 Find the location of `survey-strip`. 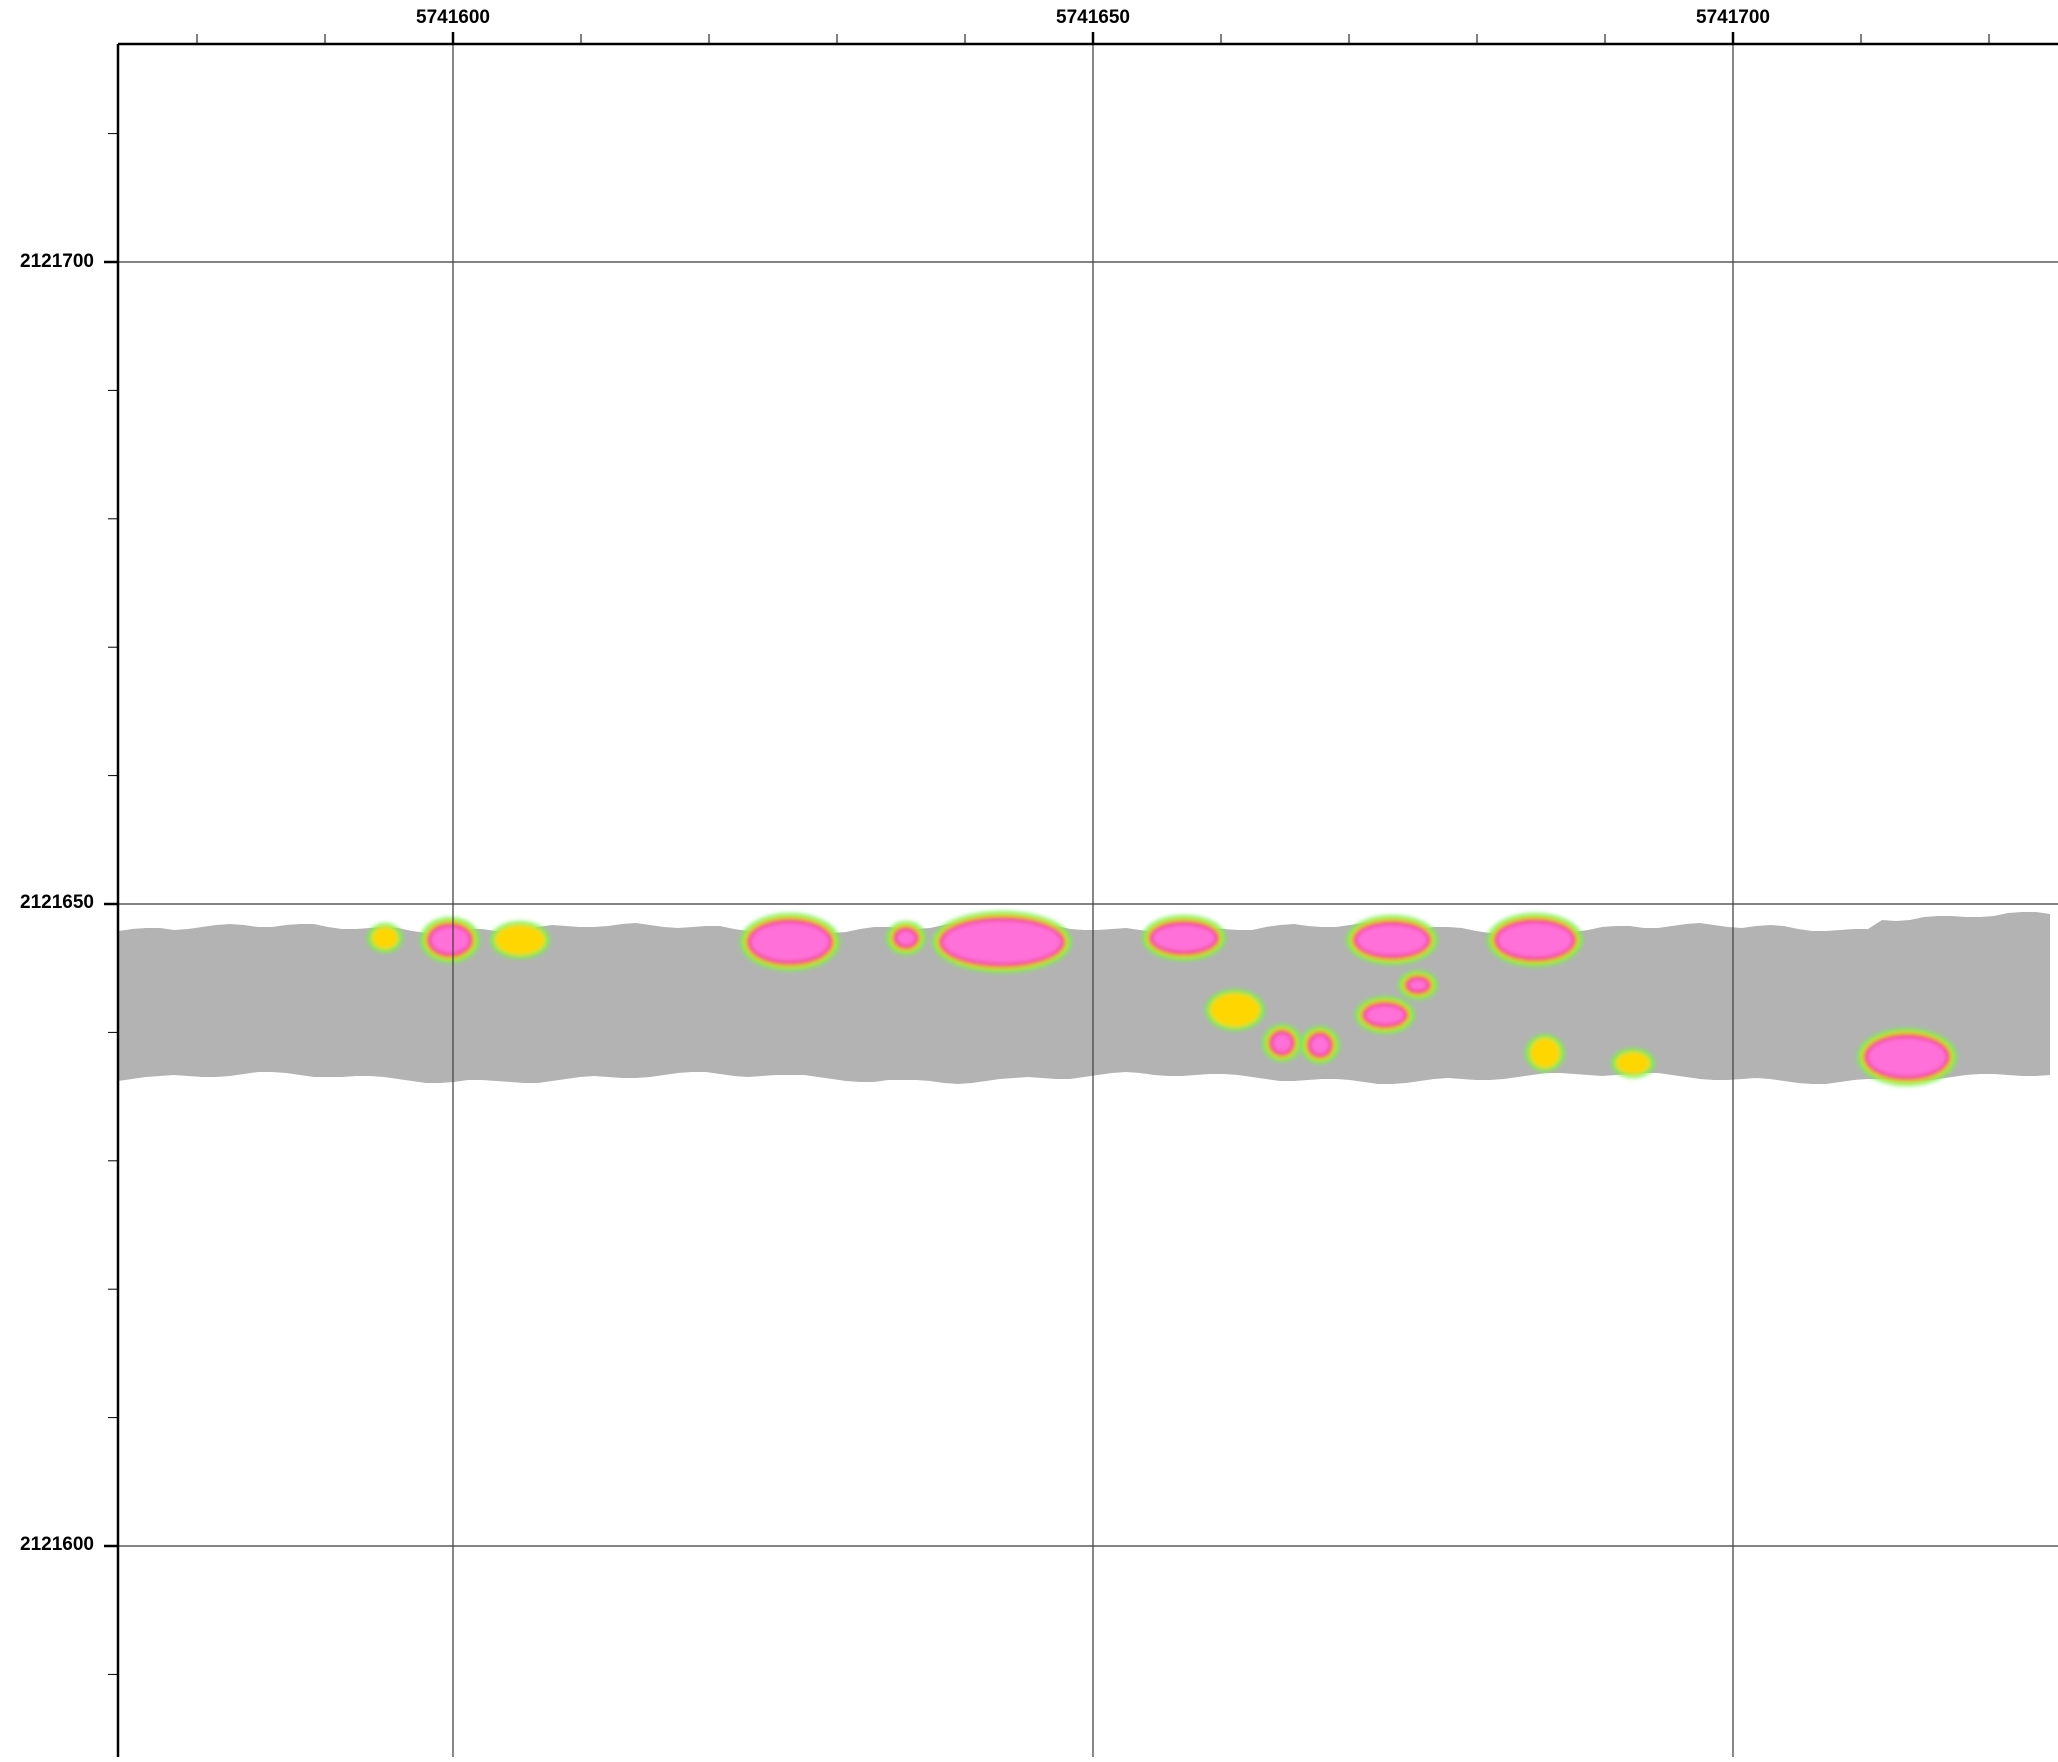

survey-strip is located at coordinates (1084, 998).